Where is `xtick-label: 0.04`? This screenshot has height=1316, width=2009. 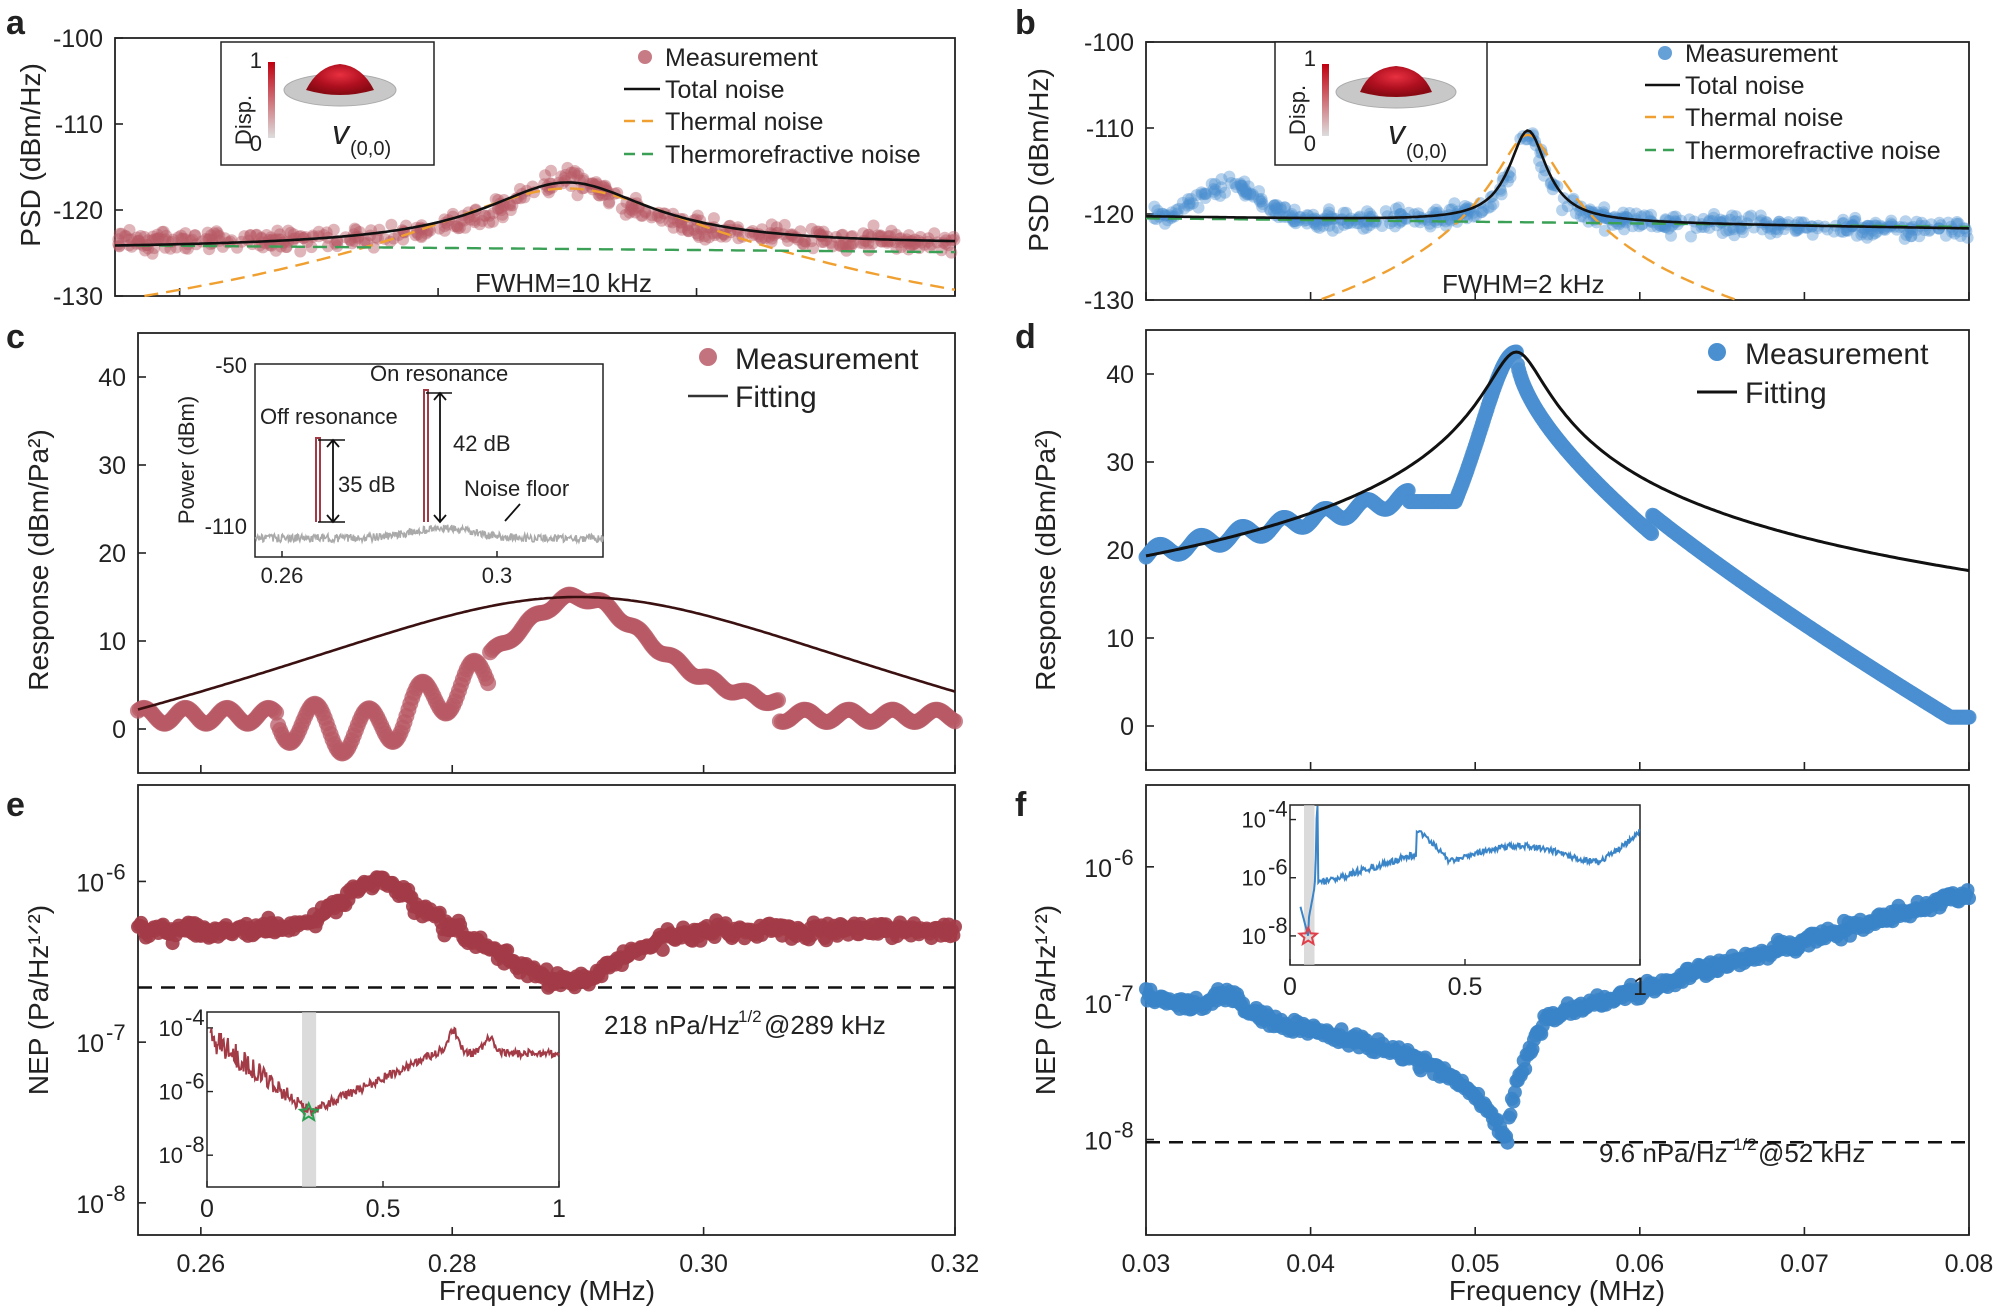
xtick-label: 0.04 is located at coordinates (1310, 1264).